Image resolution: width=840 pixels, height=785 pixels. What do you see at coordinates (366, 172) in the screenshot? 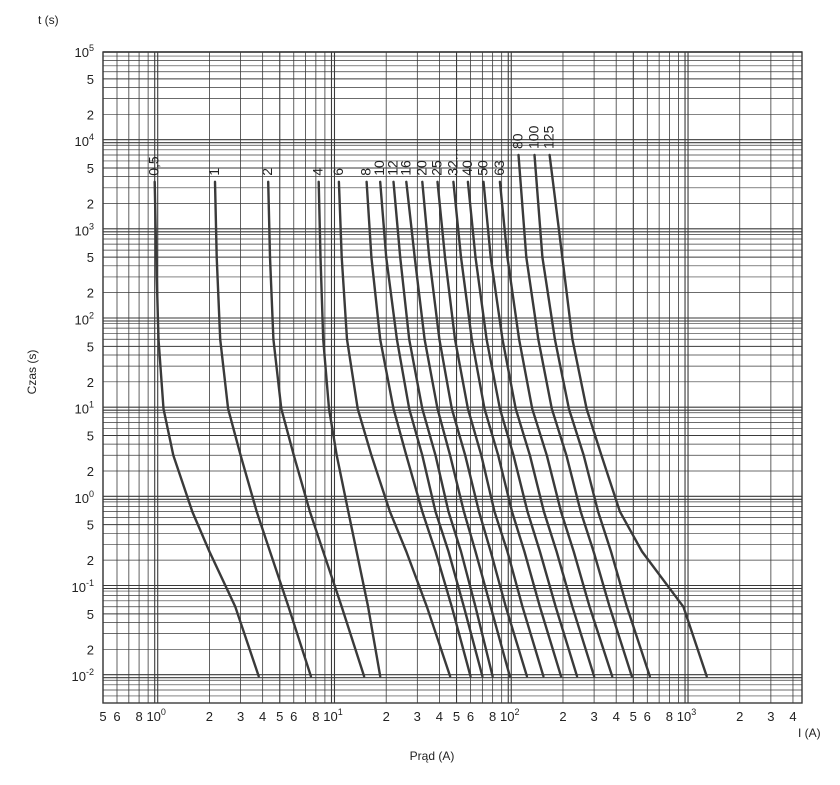
I see `curve-label-5: 8` at bounding box center [366, 172].